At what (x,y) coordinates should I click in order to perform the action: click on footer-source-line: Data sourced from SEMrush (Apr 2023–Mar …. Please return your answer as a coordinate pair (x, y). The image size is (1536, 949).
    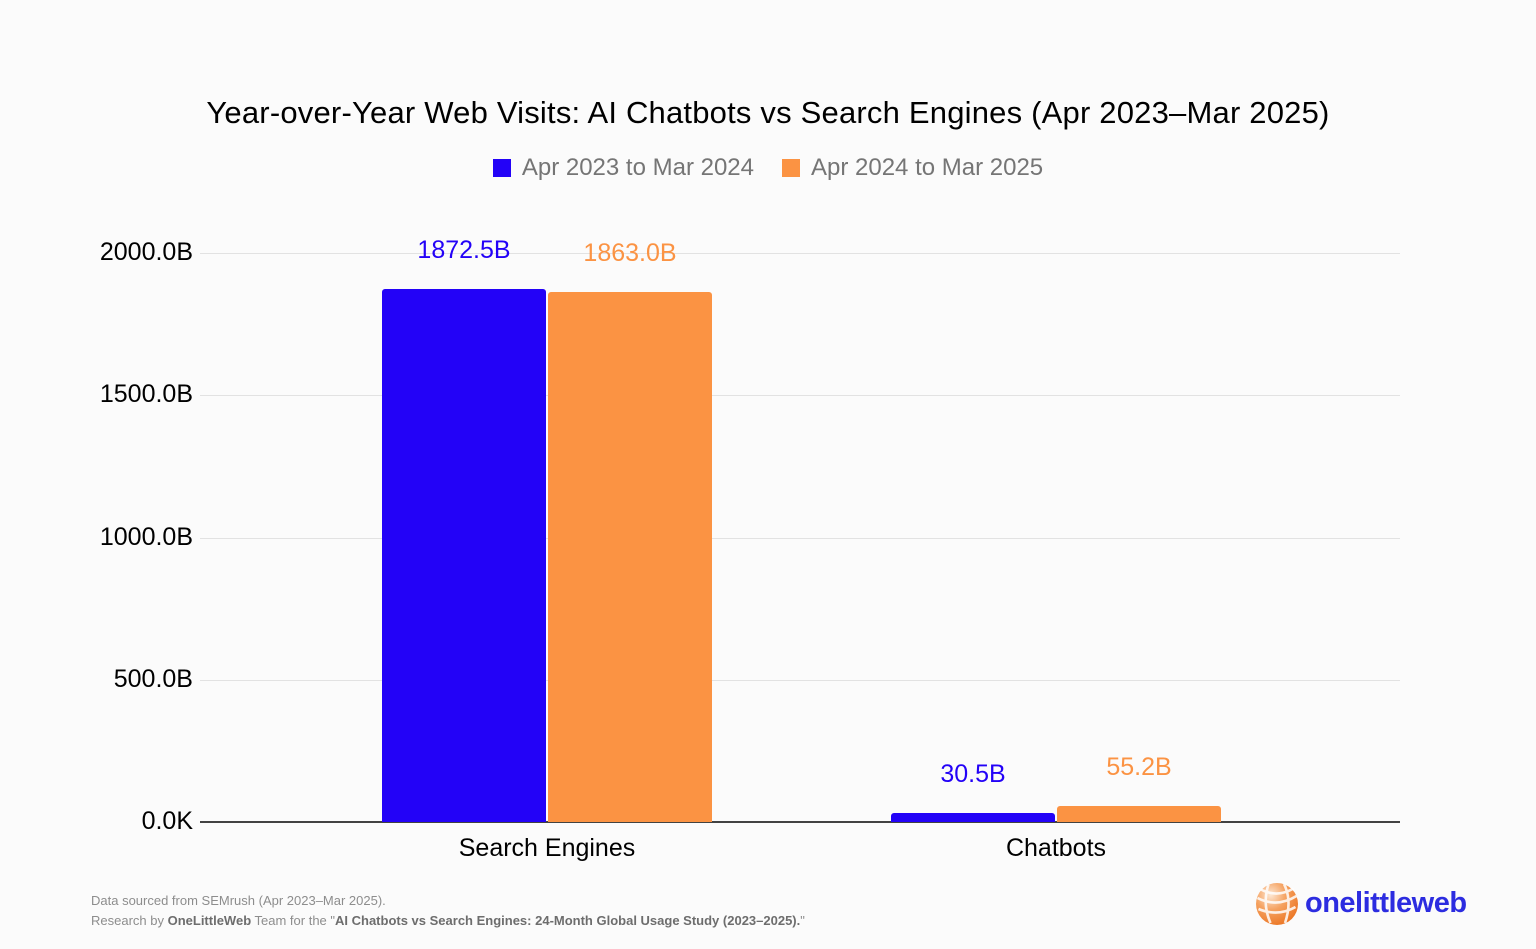
    Looking at the image, I should click on (238, 900).